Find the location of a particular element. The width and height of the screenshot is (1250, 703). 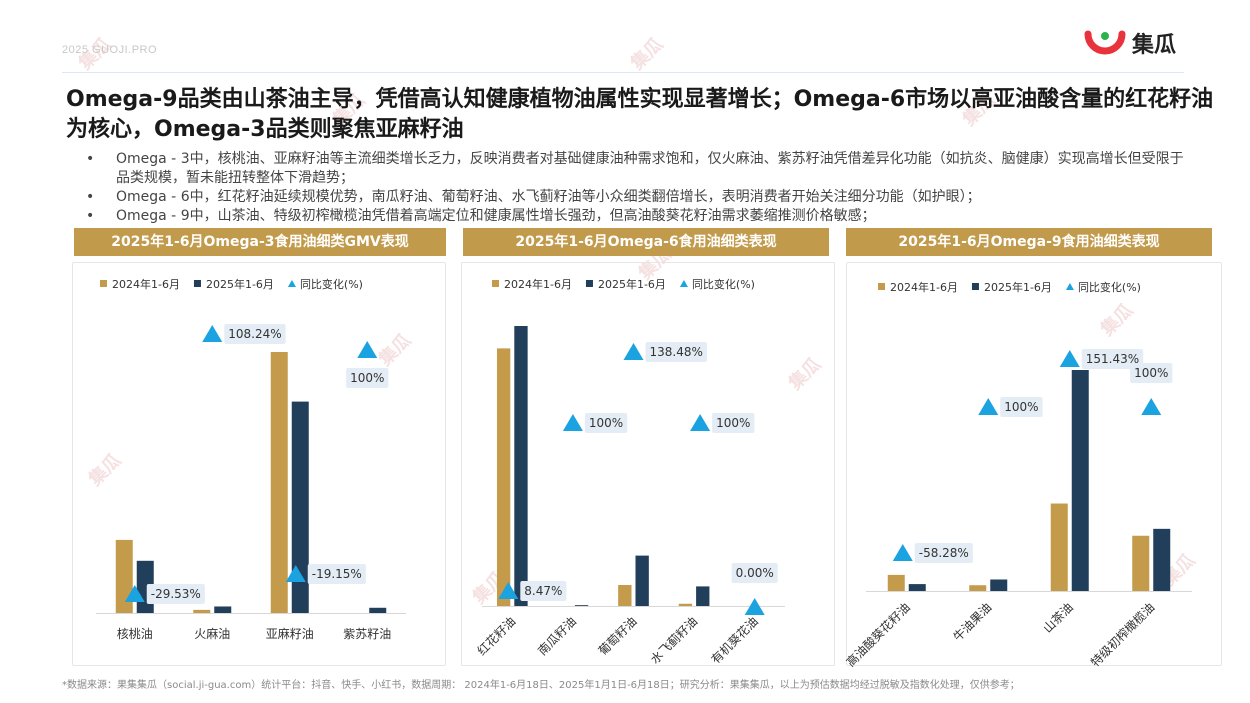

omega6-yoy-label-0: 8.47% is located at coordinates (543, 591).